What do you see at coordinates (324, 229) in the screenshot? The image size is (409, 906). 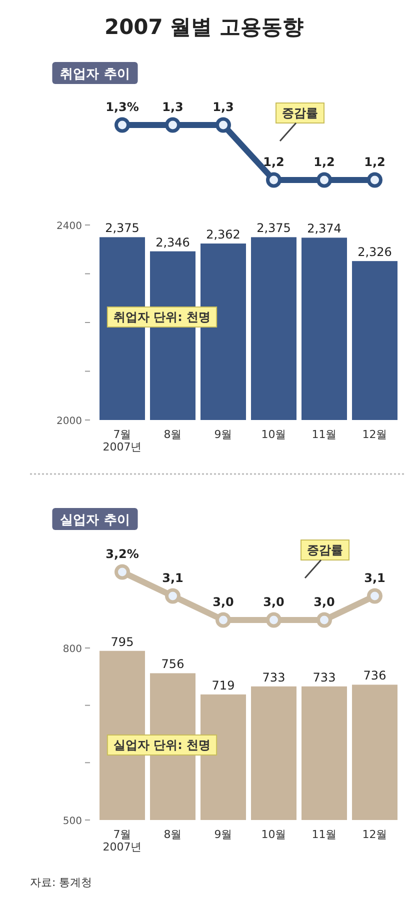 I see `data-label: 2,374` at bounding box center [324, 229].